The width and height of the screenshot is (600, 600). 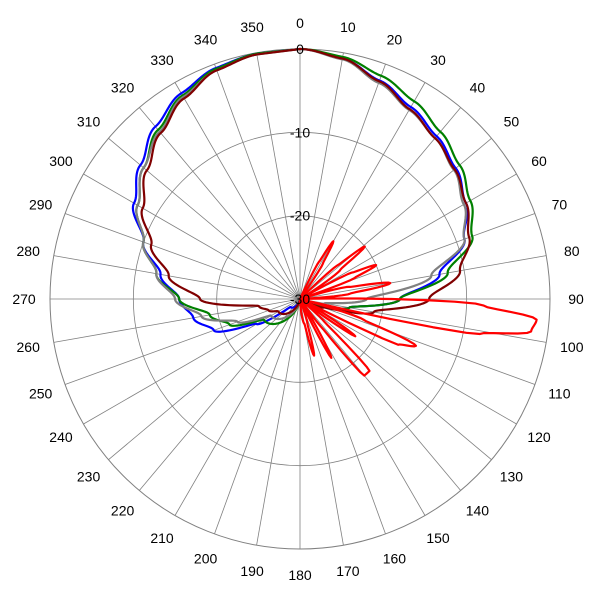 I want to click on angle-tick-label: 180, so click(x=300, y=575).